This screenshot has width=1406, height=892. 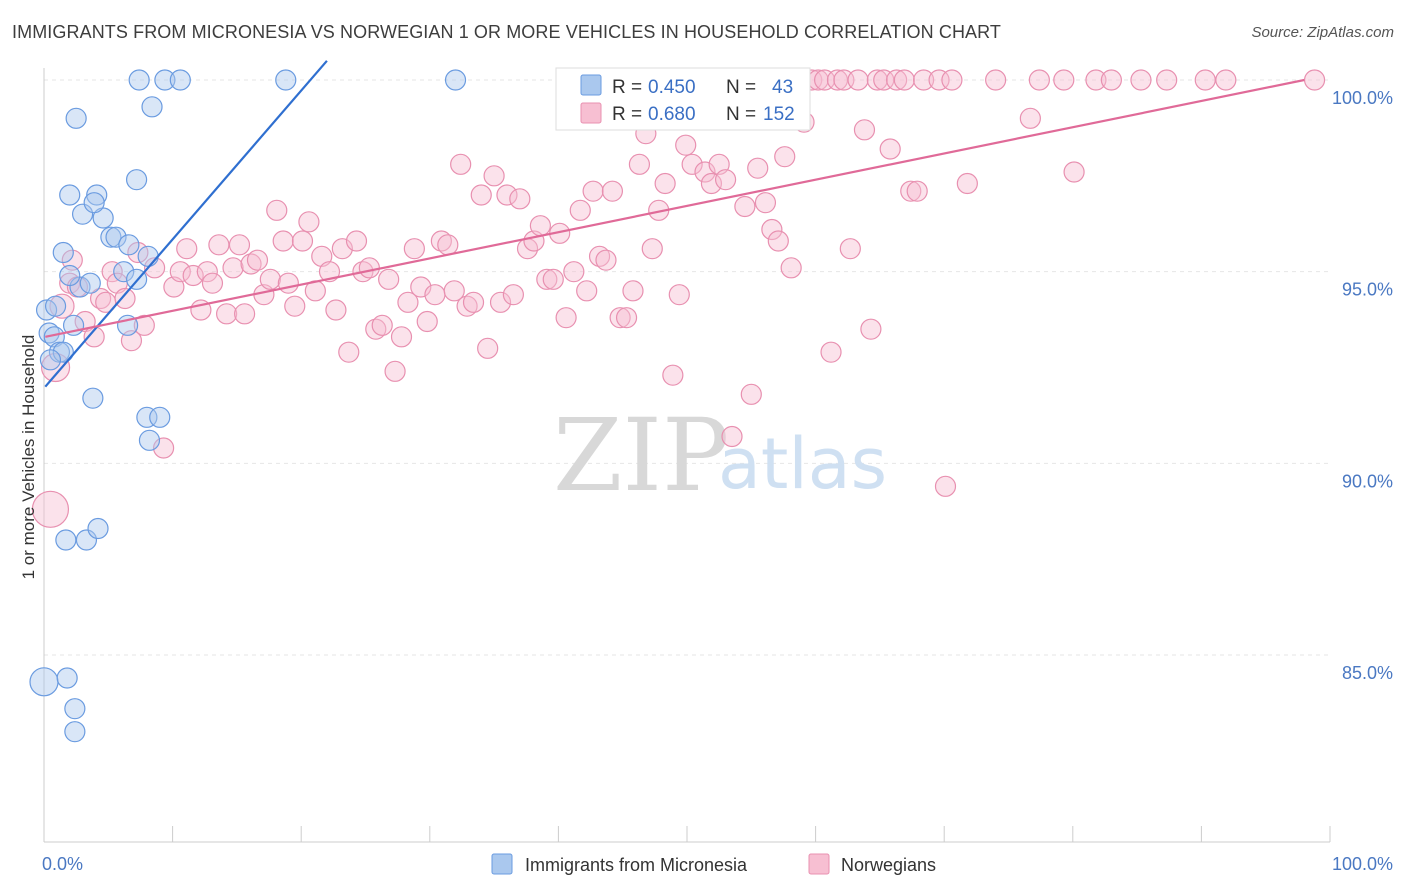 What do you see at coordinates (627, 87) in the screenshot?
I see `legend-blue-r-label: R =` at bounding box center [627, 87].